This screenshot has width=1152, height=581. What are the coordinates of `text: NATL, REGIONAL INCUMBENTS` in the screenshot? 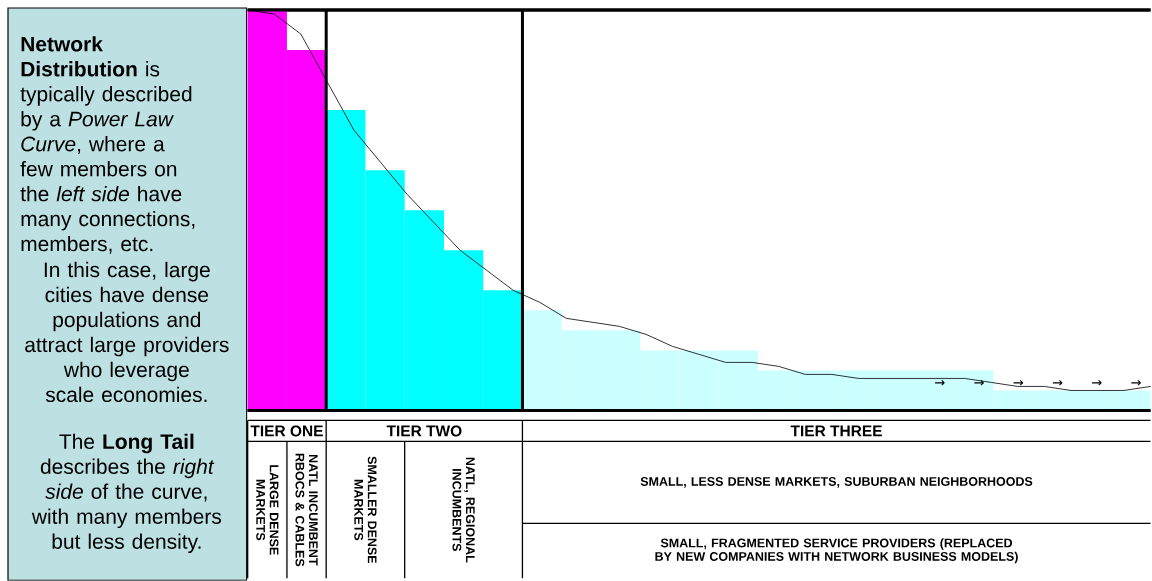 It's located at (463, 510).